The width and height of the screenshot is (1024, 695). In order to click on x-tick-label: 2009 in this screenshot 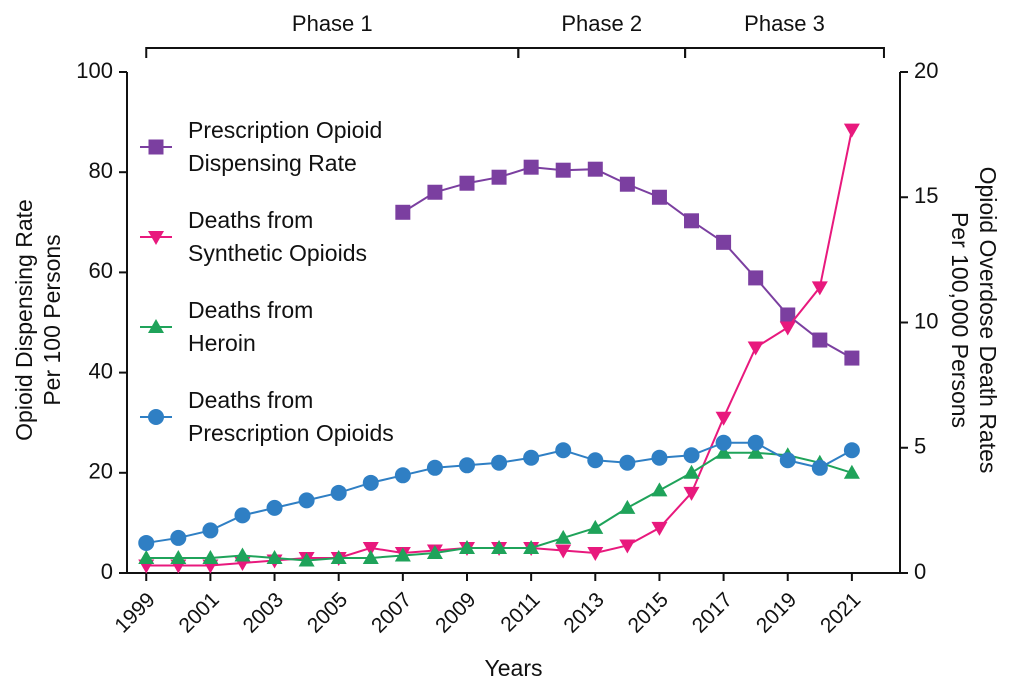, I will do `click(455, 612)`.